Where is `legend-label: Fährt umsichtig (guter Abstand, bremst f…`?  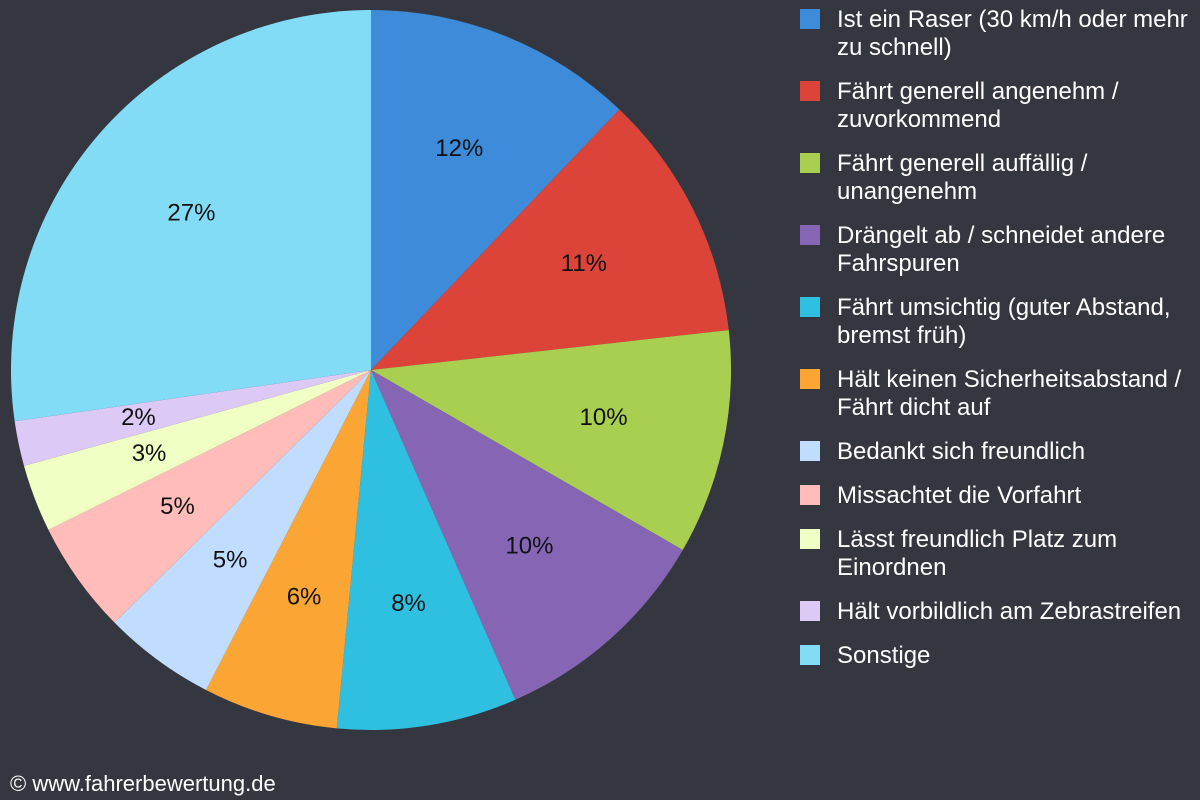
legend-label: Fährt umsichtig (guter Abstand, bremst f… is located at coordinates (1004, 321).